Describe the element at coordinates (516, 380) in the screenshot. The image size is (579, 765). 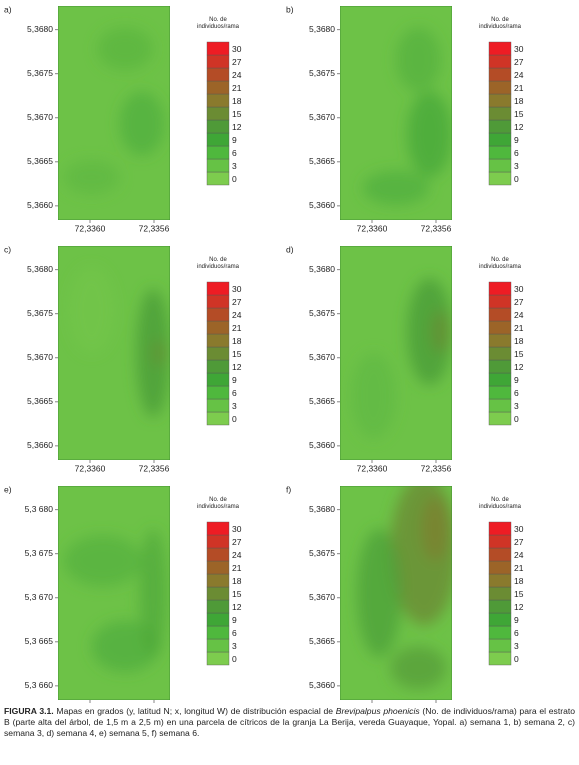
I see `legend-label: 9` at that location.